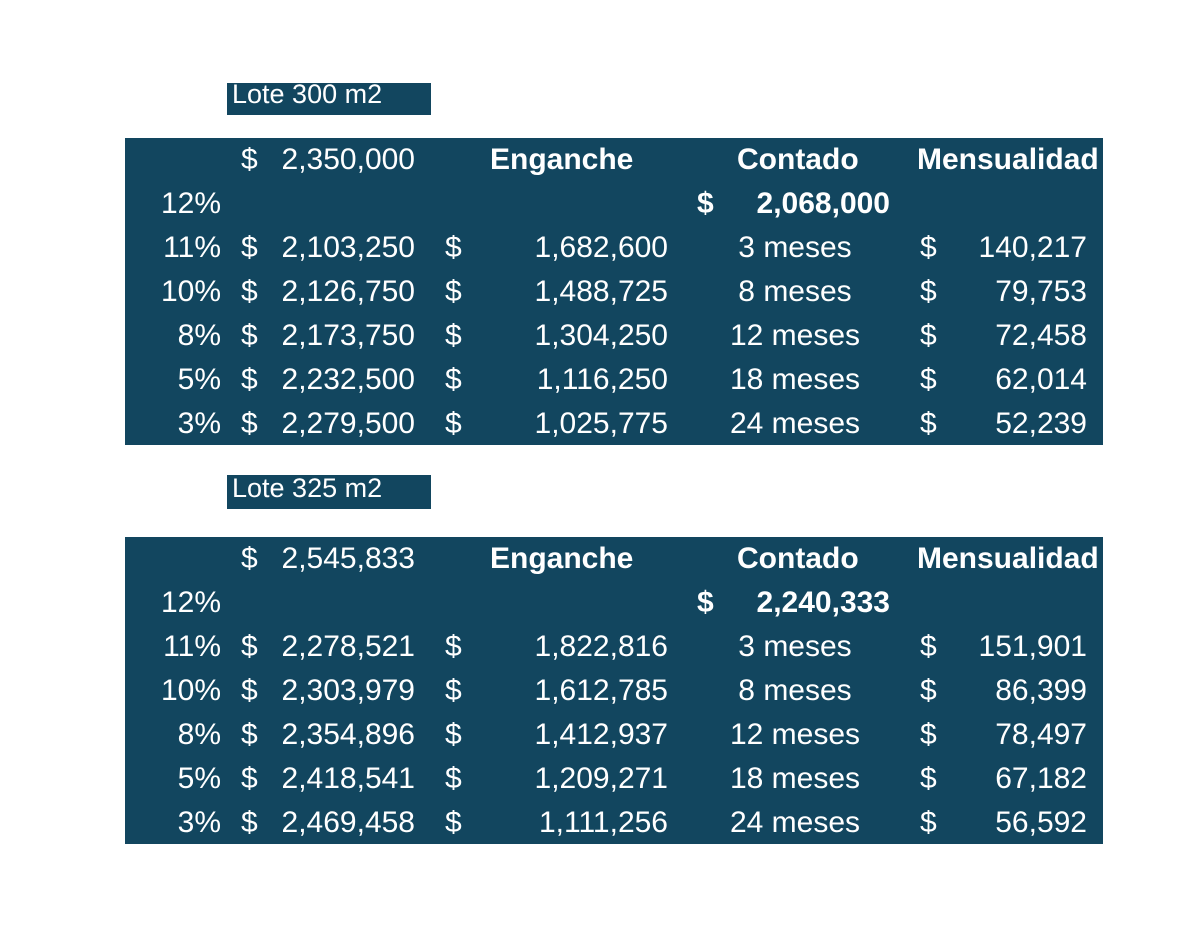 The image size is (1200, 927). What do you see at coordinates (601, 247) in the screenshot?
I see `enganche-value: 1,682,600` at bounding box center [601, 247].